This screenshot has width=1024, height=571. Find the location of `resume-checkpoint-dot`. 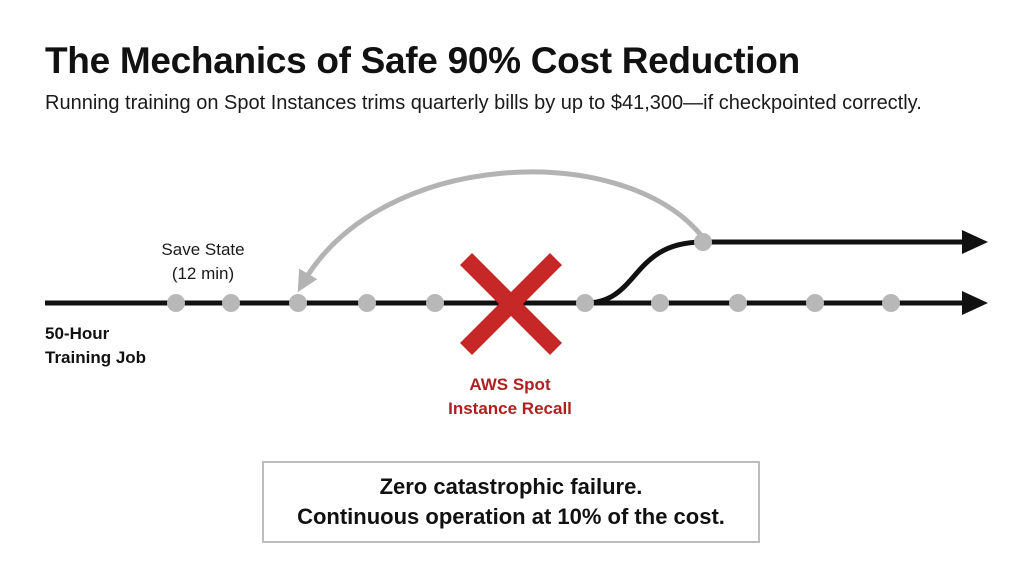

resume-checkpoint-dot is located at coordinates (703, 242).